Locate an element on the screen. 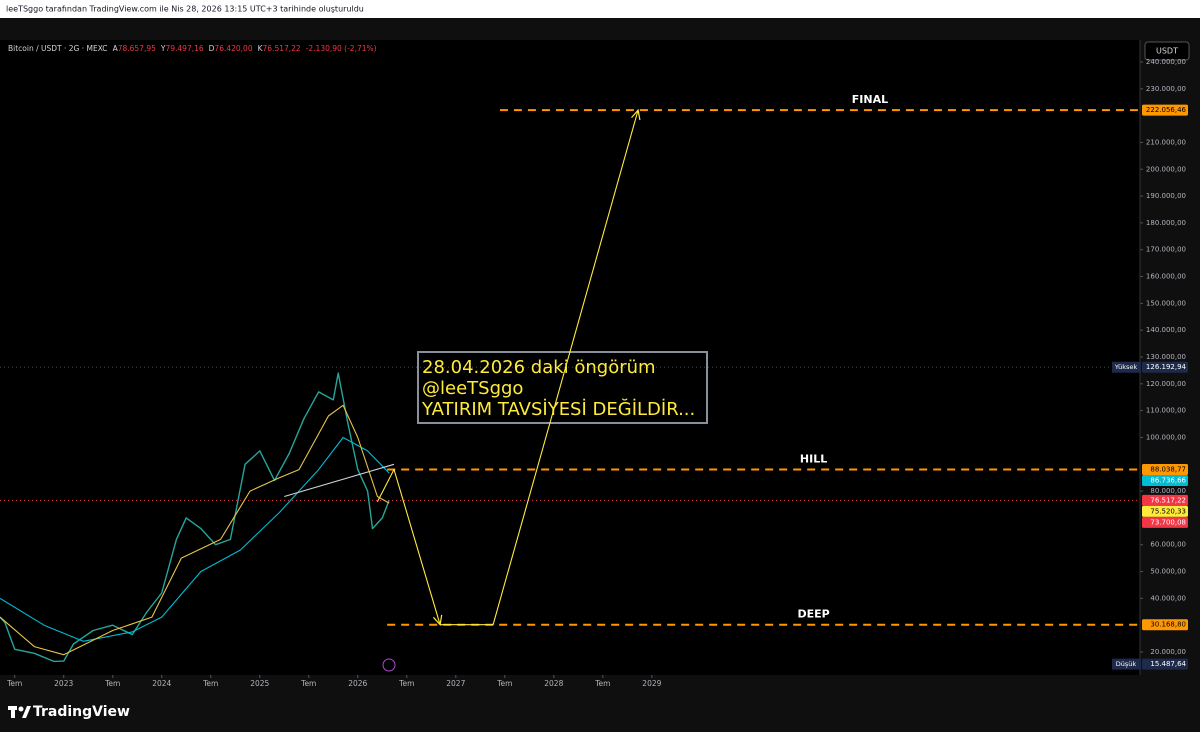 Image resolution: width=1200 pixels, height=732 pixels. price-label: 75.520,33 is located at coordinates (1168, 511).